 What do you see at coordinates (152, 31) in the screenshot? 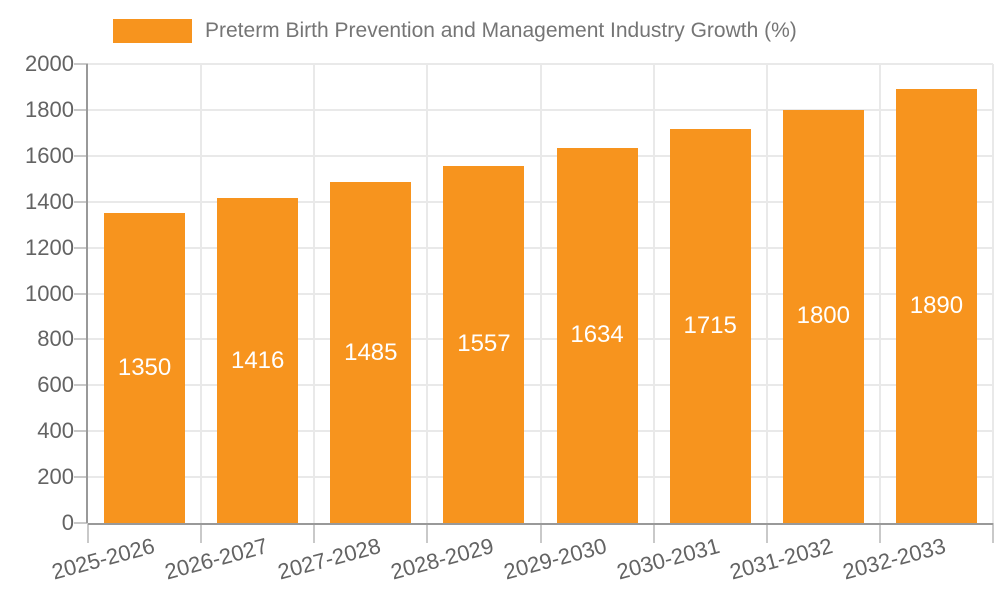
I see `legend-swatch` at bounding box center [152, 31].